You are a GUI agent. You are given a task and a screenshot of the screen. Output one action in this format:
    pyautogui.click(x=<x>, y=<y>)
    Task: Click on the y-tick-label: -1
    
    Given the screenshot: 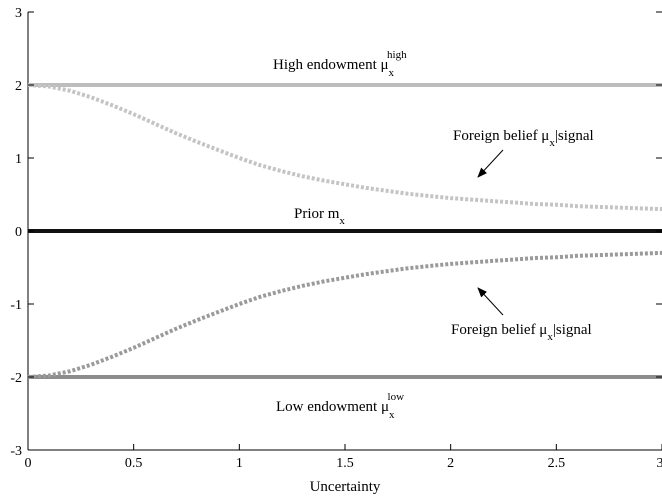 What is the action you would take?
    pyautogui.click(x=16, y=305)
    